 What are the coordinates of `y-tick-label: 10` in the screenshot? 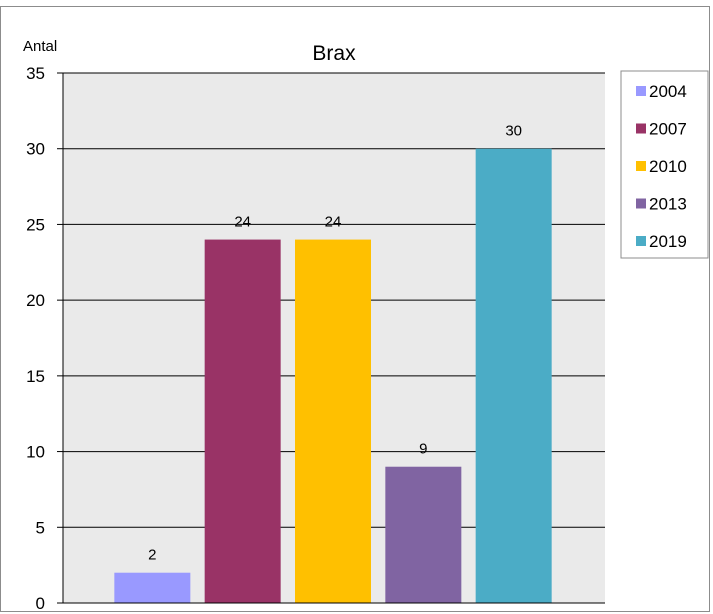 It's located at (35, 452).